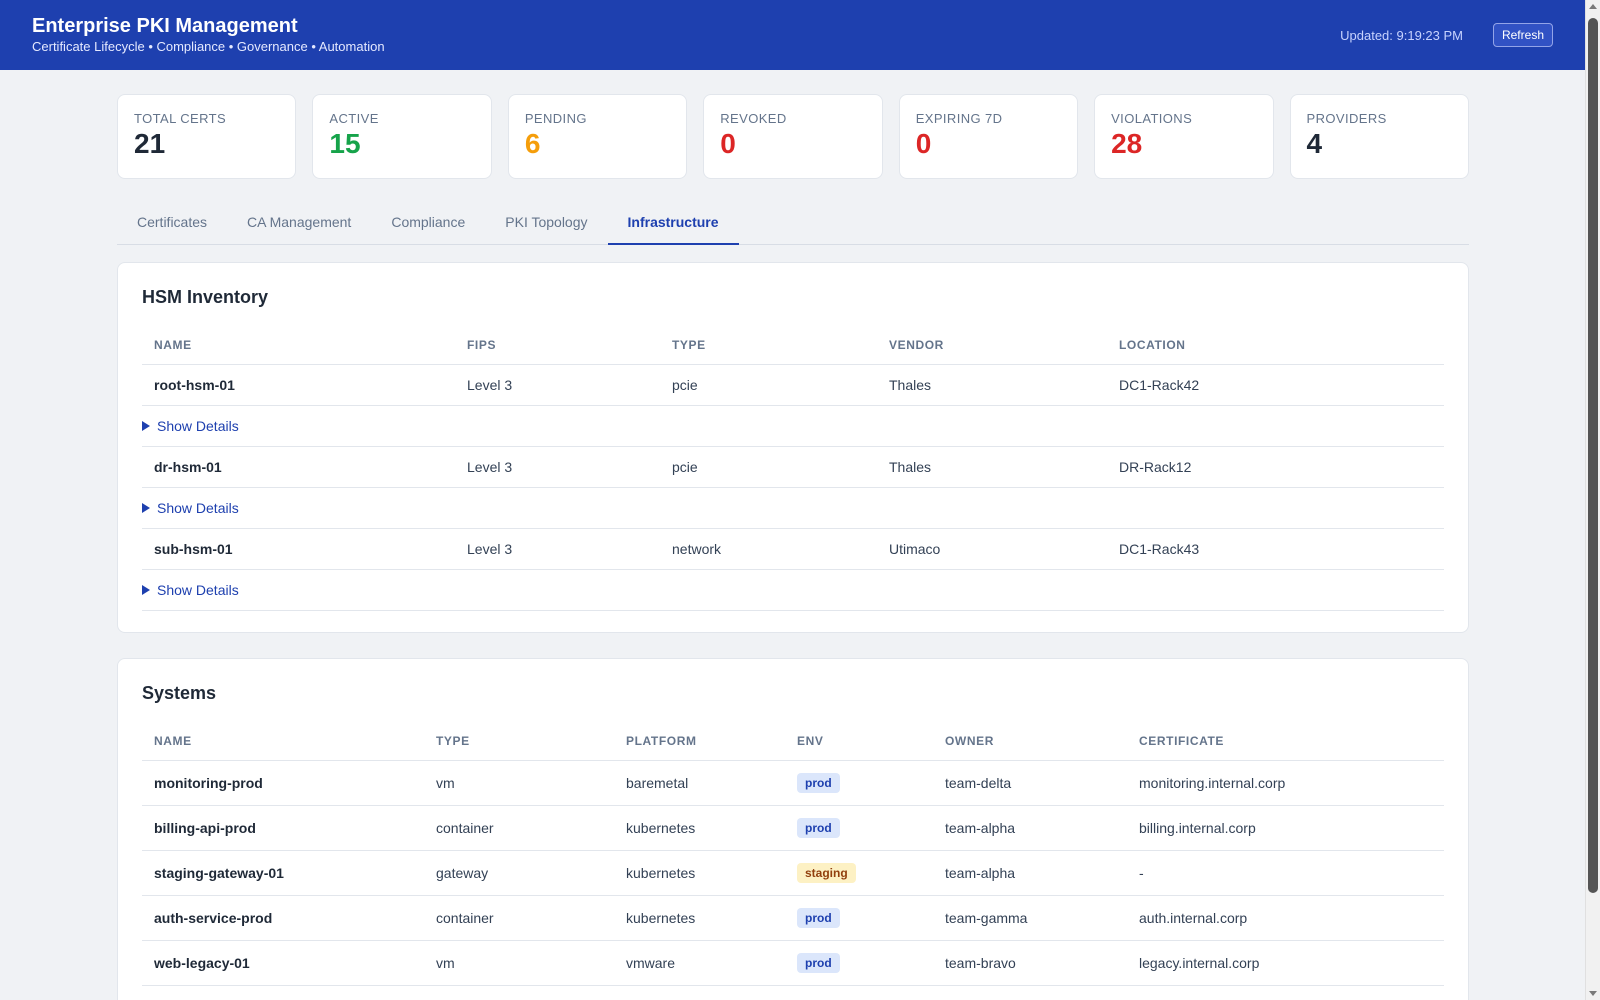  Describe the element at coordinates (1275, 345) in the screenshot. I see `column-header: LOCATION` at that location.